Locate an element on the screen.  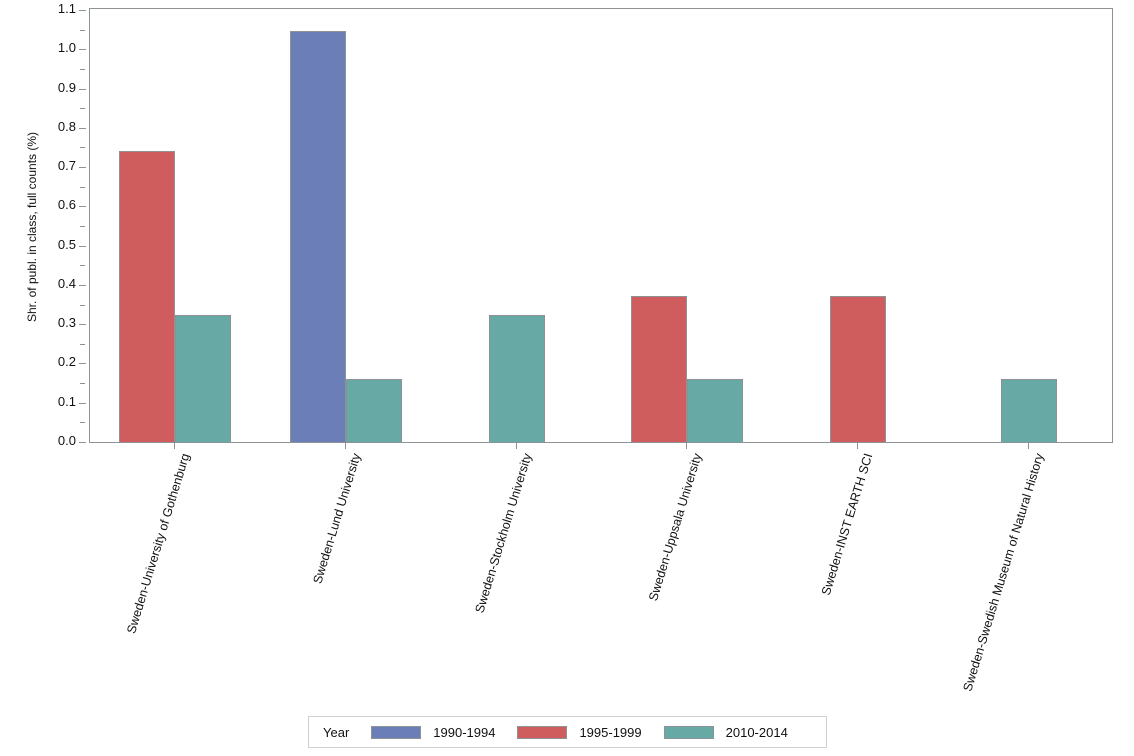
x-axis-tick-label: Sweden-INST EARTH SCI is located at coordinates (847, 524).